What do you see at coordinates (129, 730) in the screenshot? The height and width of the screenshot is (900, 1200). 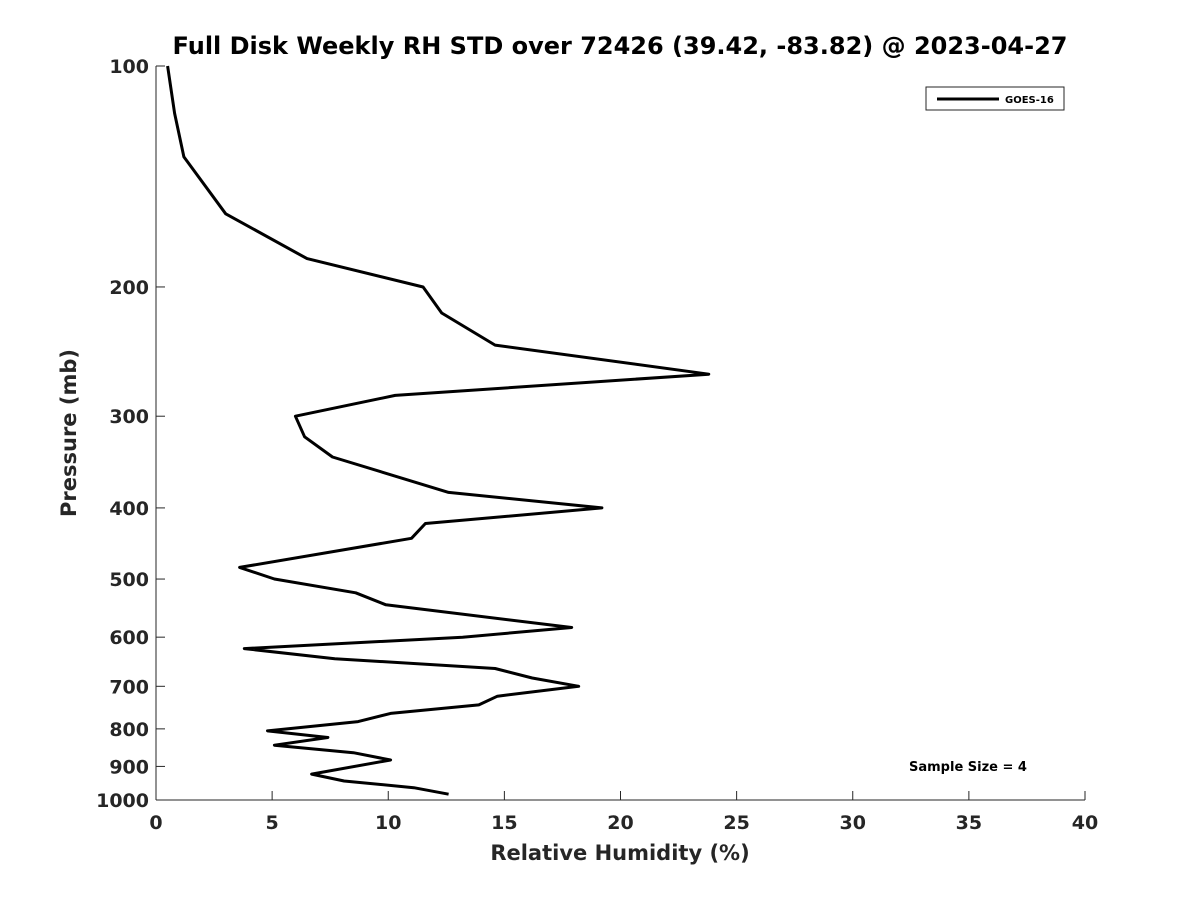 I see `y-tick-label: 800` at bounding box center [129, 730].